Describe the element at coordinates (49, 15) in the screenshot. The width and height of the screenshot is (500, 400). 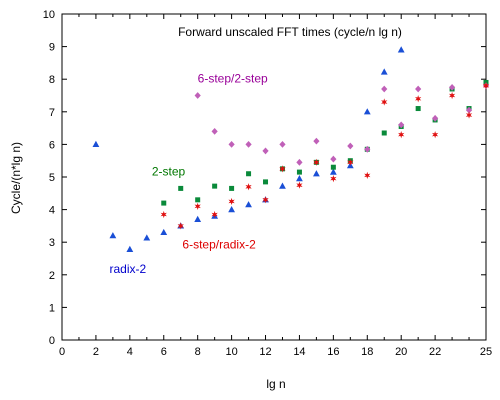
I see `y-tick-label: 10` at that location.